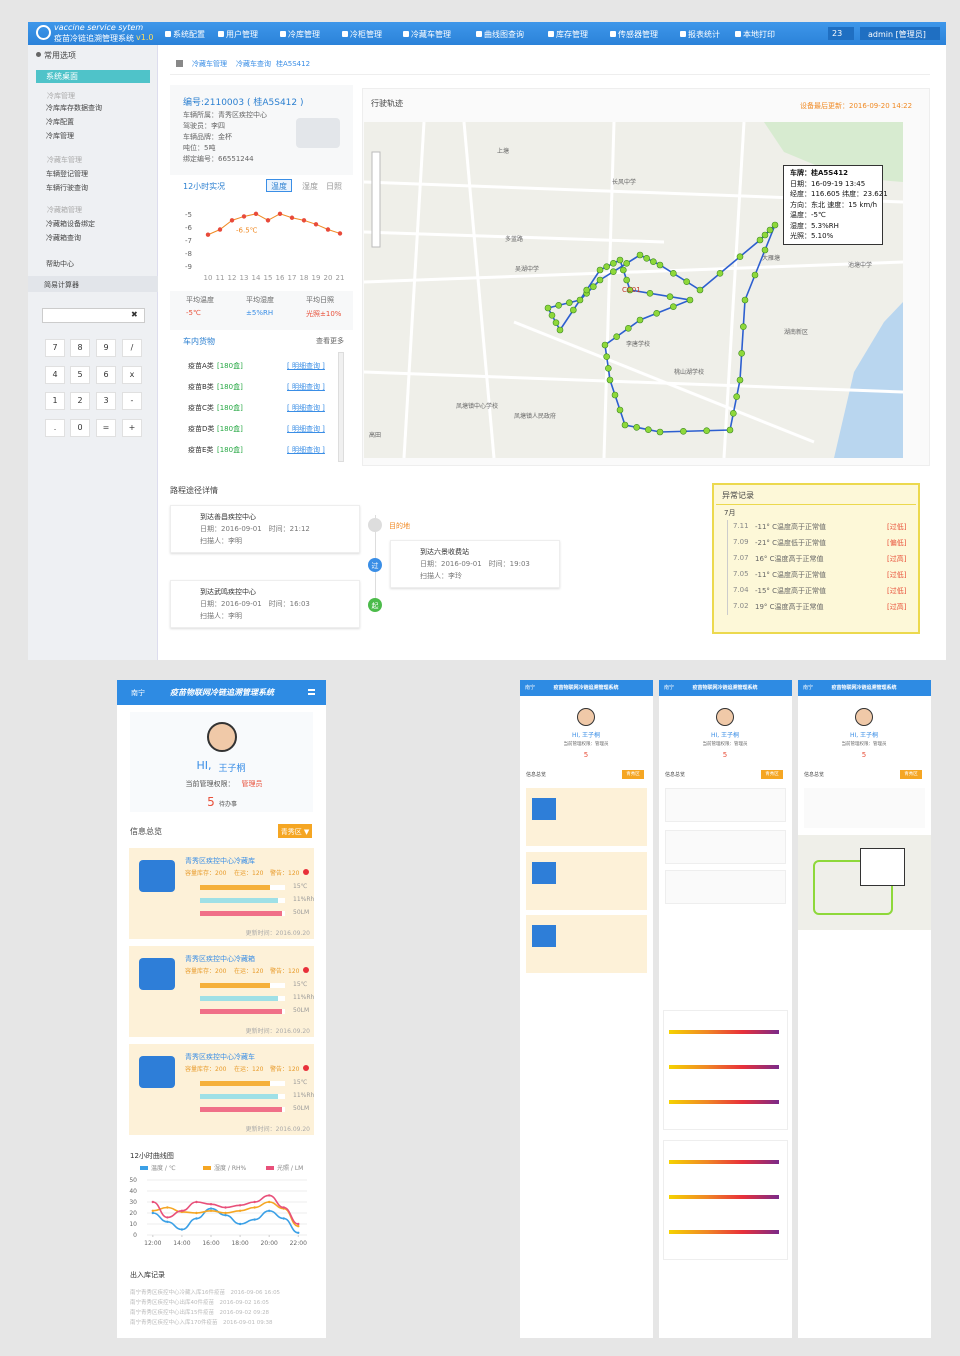  Describe the element at coordinates (80, 374) in the screenshot. I see `calc-key: 5` at that location.